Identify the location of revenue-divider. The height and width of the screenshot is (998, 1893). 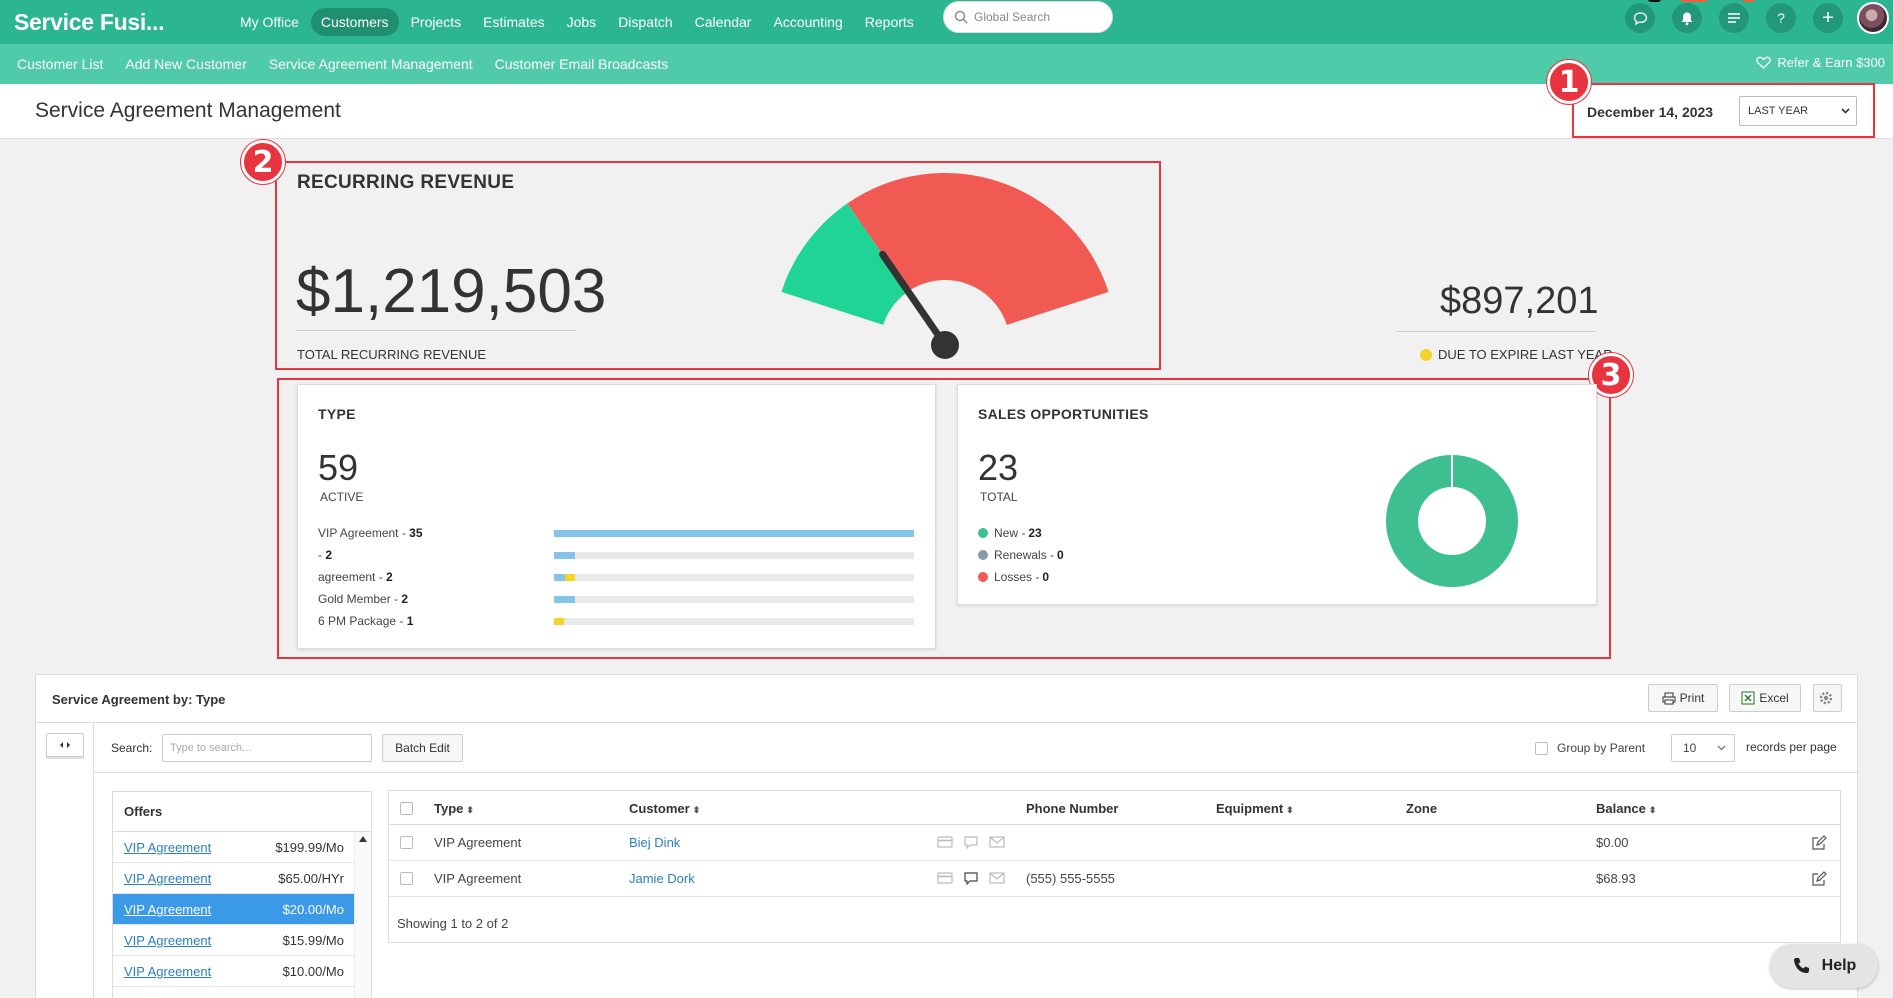
(436, 330).